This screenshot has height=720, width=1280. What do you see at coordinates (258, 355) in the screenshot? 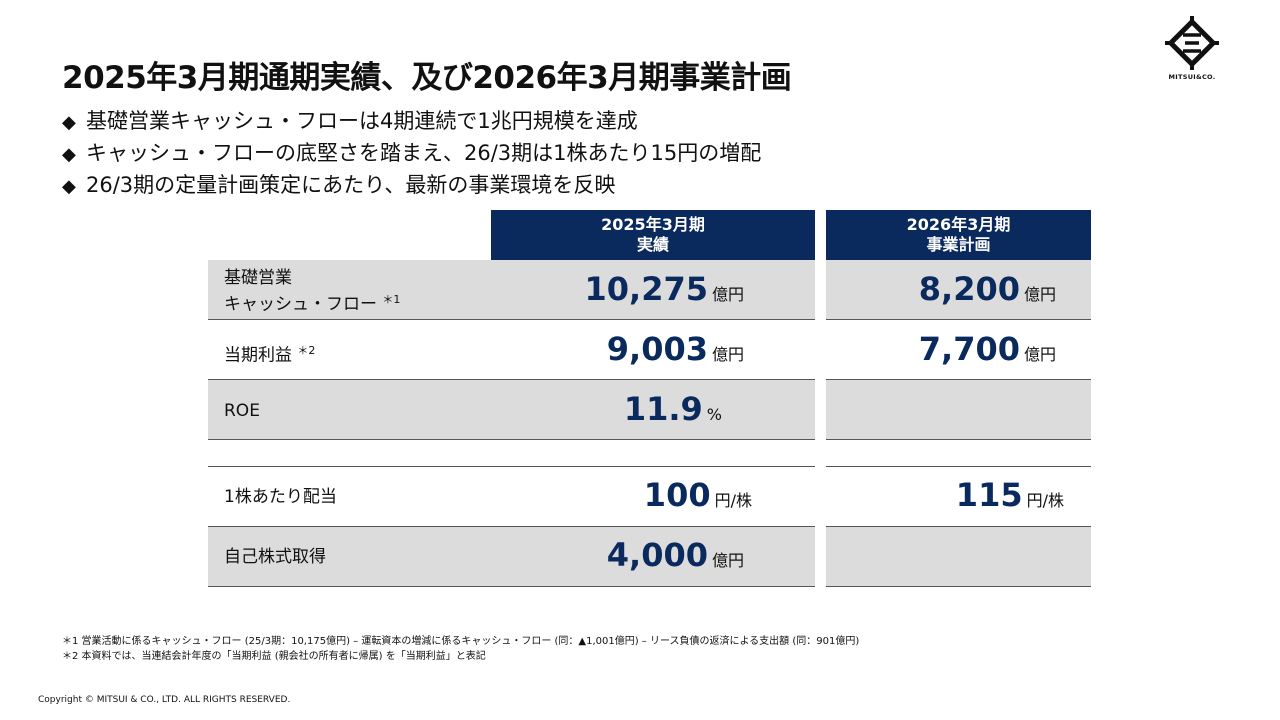
I see `row-label-text: 当期利益` at bounding box center [258, 355].